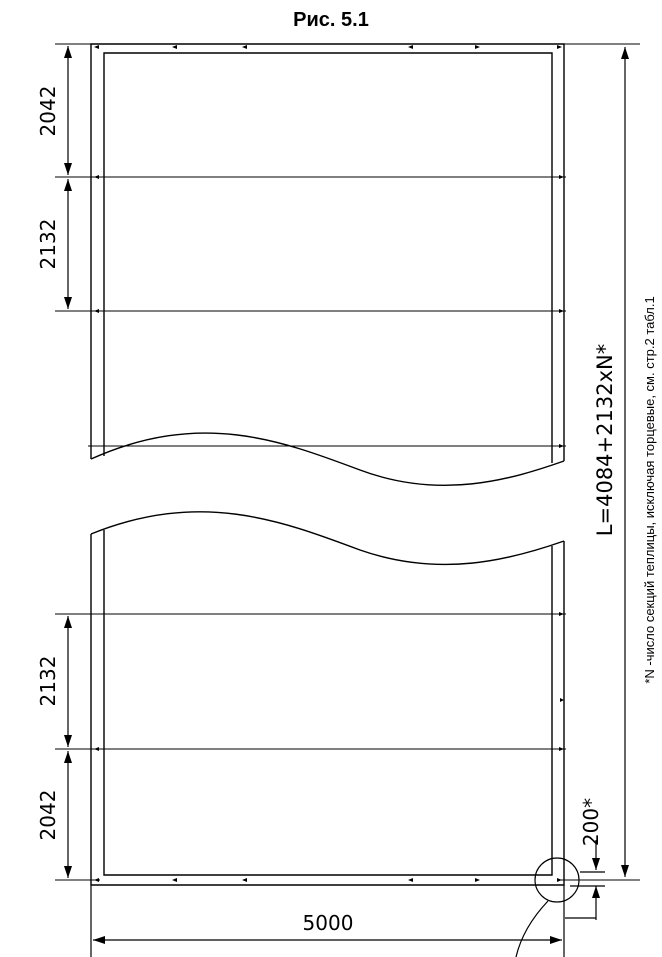 This screenshot has width=662, height=957. I want to click on dim-label-total-length: L=4084+2132xN*, so click(605, 440).